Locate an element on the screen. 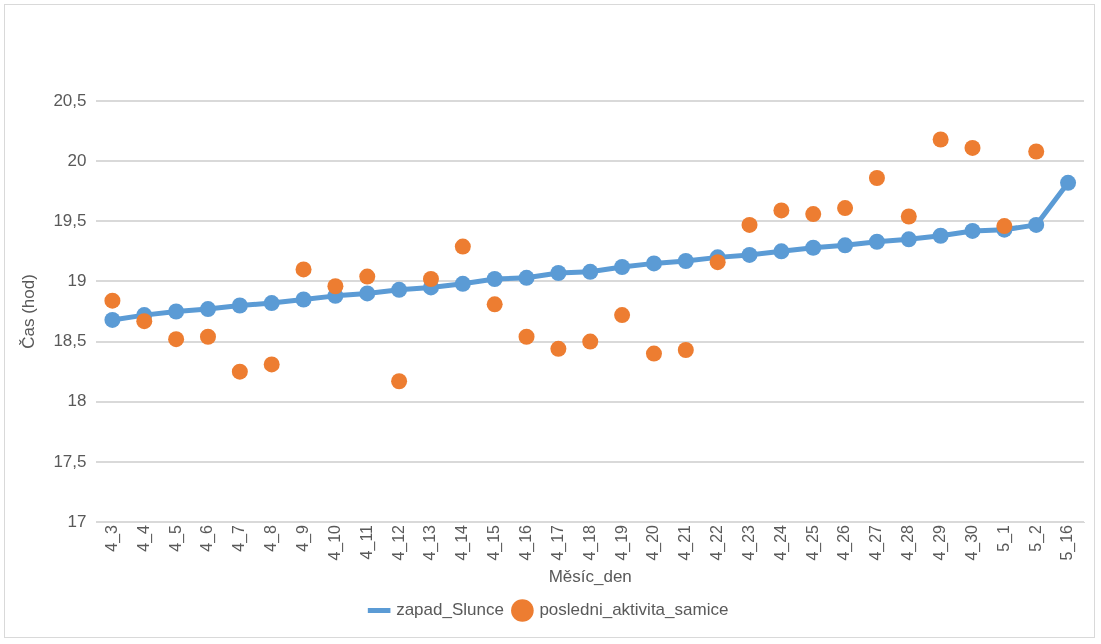  x-tick-label: 4_8 is located at coordinates (271, 538).